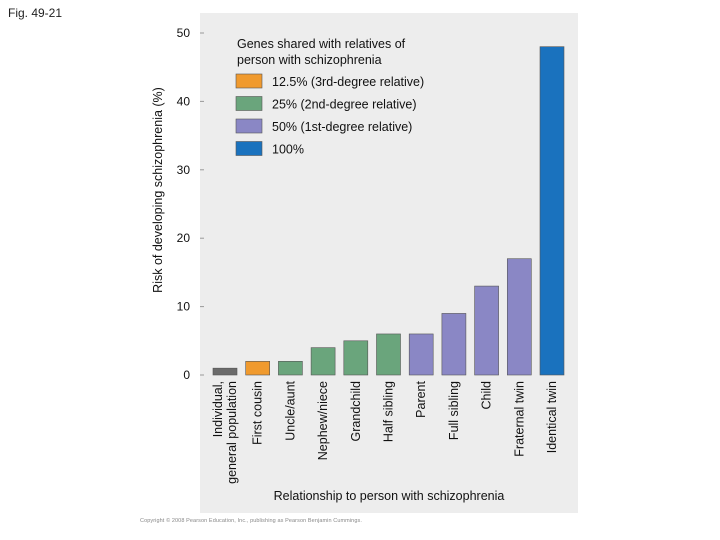  Describe the element at coordinates (519, 419) in the screenshot. I see `x-tick-label: Fraternal twin` at that location.